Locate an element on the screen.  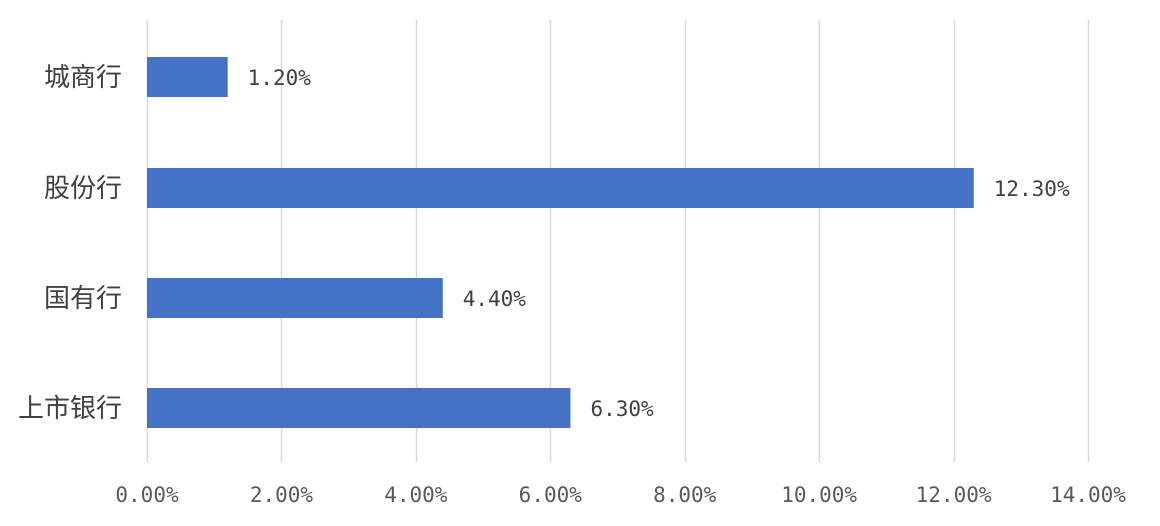
x-tick-label: 4.00% is located at coordinates (416, 495).